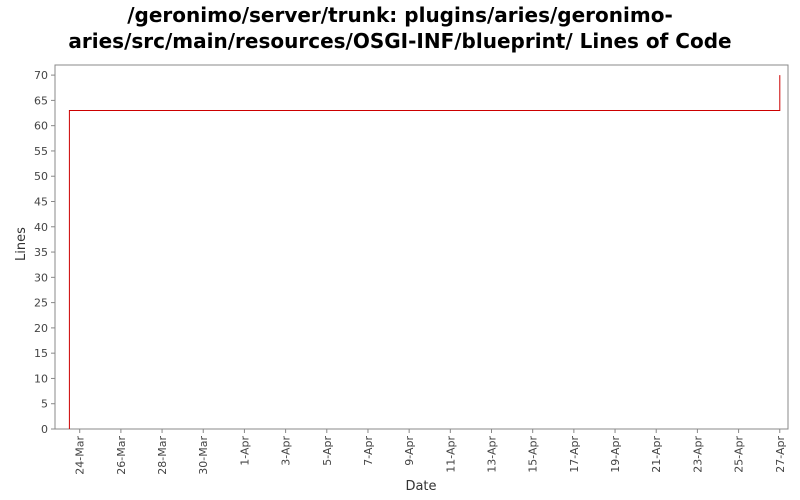  Describe the element at coordinates (656, 454) in the screenshot. I see `x-tick-label: 21-Apr` at that location.